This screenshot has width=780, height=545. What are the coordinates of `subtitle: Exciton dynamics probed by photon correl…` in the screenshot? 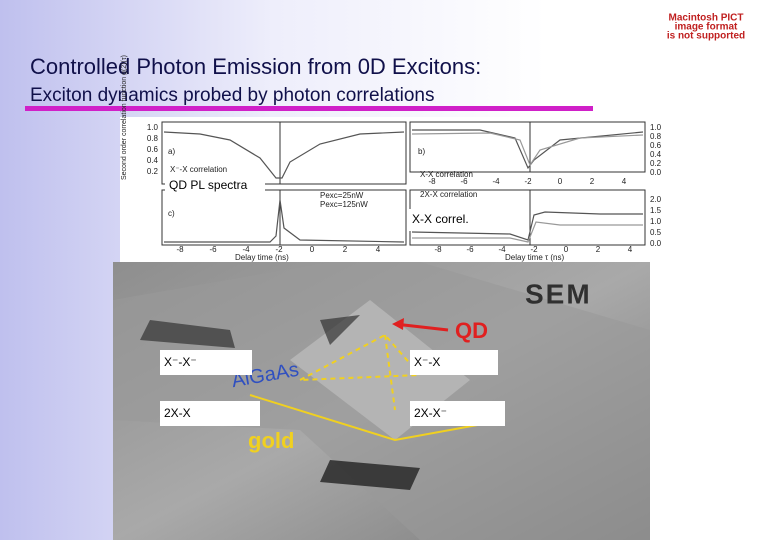 It's located at (232, 95).